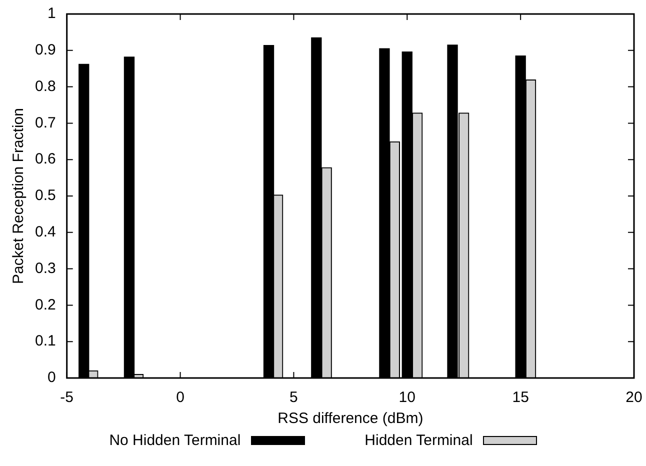  What do you see at coordinates (52, 13) in the screenshot?
I see `y-tick-label: 1` at bounding box center [52, 13].